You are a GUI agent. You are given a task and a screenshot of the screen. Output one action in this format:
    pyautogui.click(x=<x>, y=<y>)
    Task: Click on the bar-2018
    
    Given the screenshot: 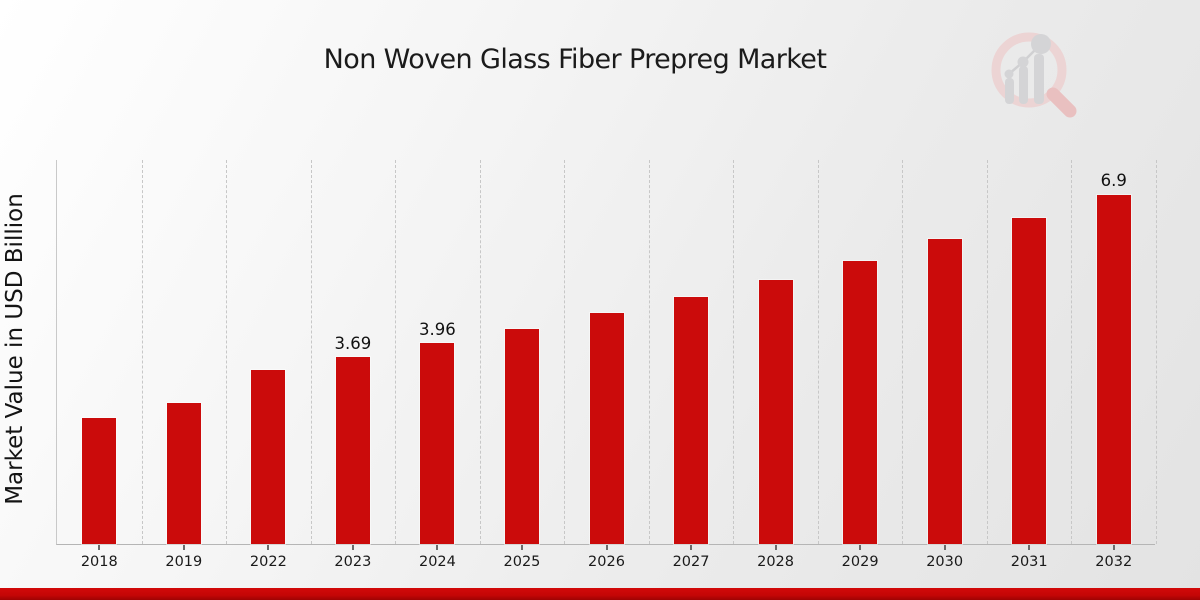 What is the action you would take?
    pyautogui.click(x=99, y=480)
    